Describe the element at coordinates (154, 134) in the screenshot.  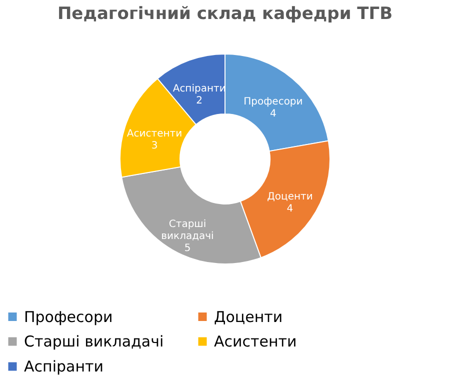
I see `slice-label: Асистенти` at that location.